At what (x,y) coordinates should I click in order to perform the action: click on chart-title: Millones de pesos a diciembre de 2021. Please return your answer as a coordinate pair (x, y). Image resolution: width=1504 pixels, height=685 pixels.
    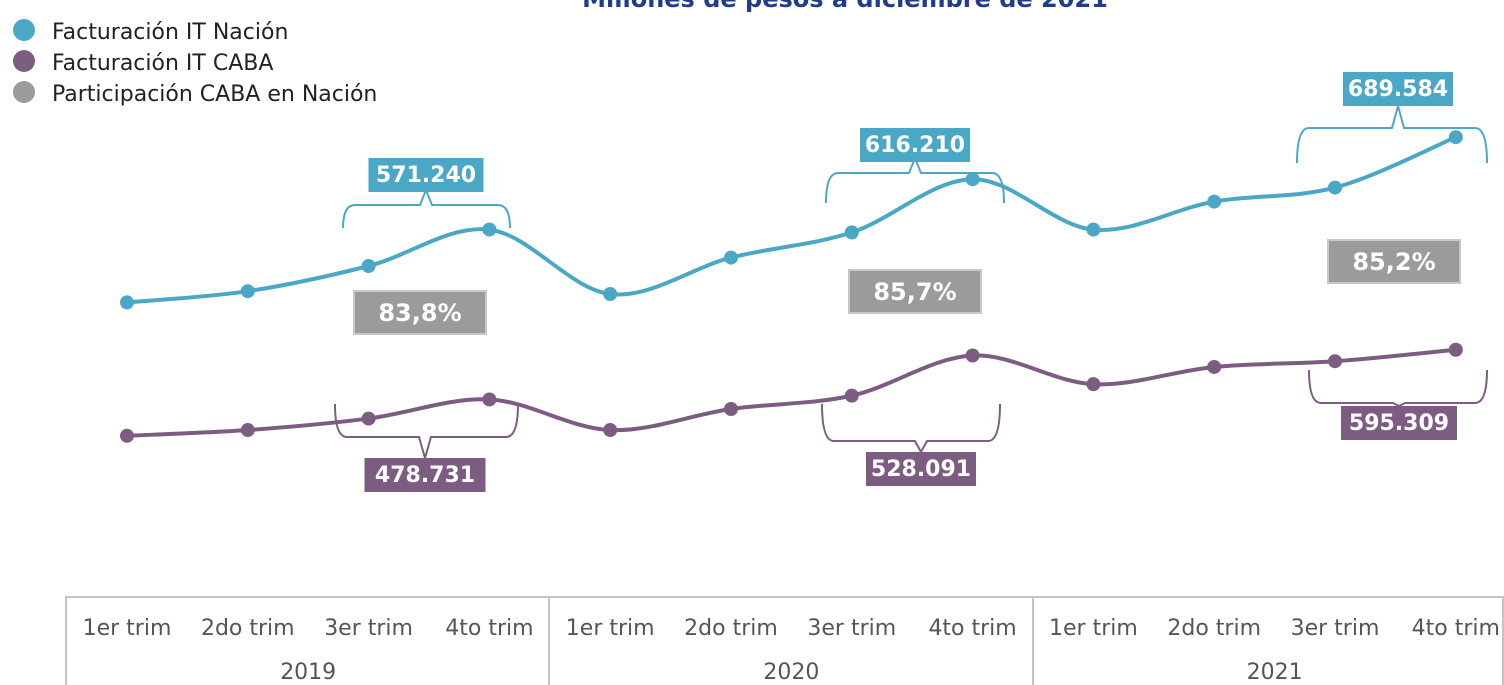
    Looking at the image, I should click on (845, 6).